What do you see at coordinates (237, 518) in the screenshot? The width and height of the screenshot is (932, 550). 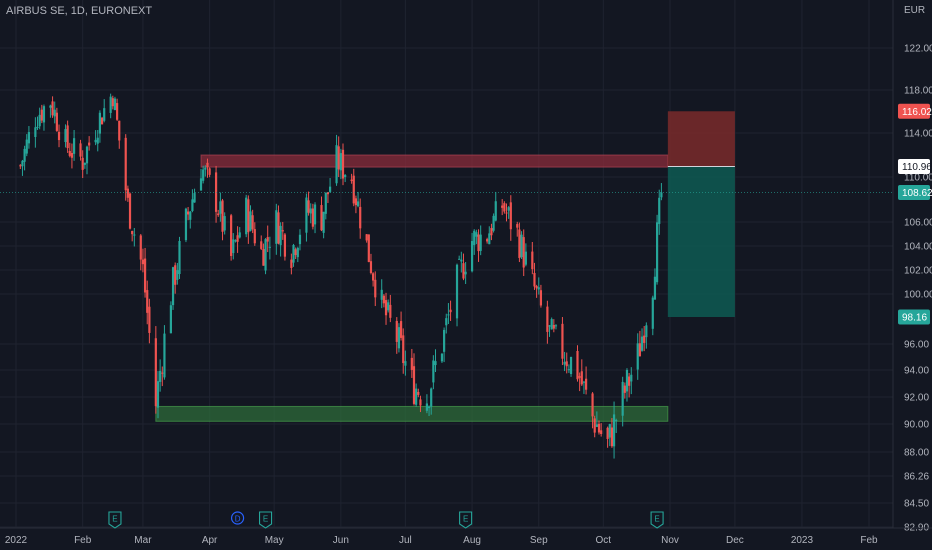 I see `dividend-marker: D` at bounding box center [237, 518].